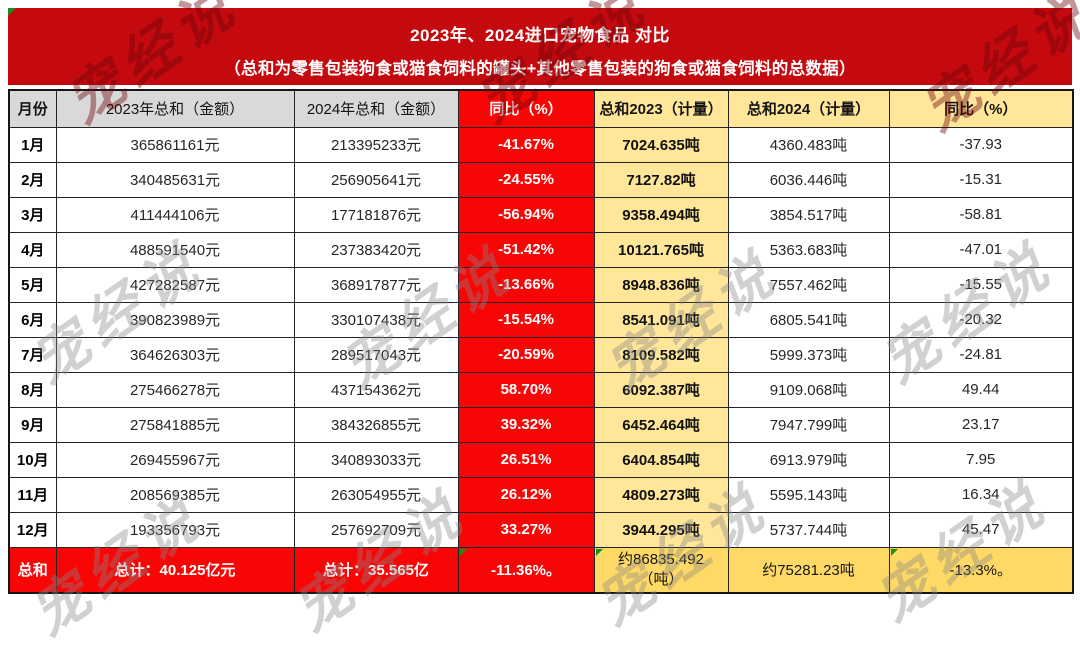 The height and width of the screenshot is (651, 1080). Describe the element at coordinates (32, 179) in the screenshot. I see `month-cell: 2月` at that location.